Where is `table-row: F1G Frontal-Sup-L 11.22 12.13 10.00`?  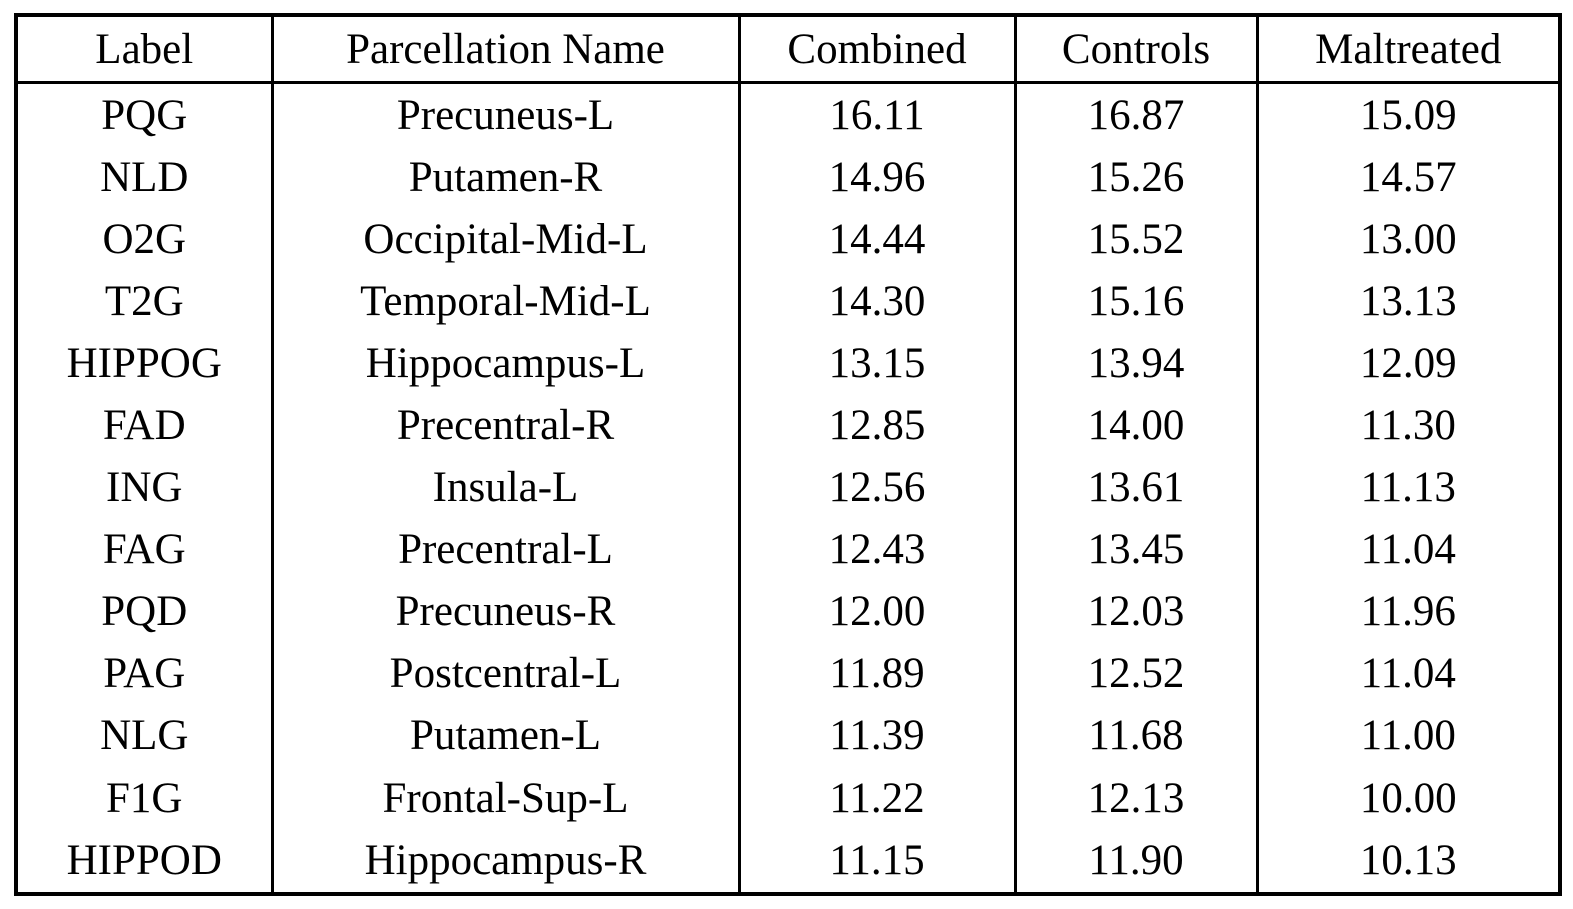 table-row: F1G Frontal-Sup-L 11.22 12.13 10.00 is located at coordinates (788, 798).